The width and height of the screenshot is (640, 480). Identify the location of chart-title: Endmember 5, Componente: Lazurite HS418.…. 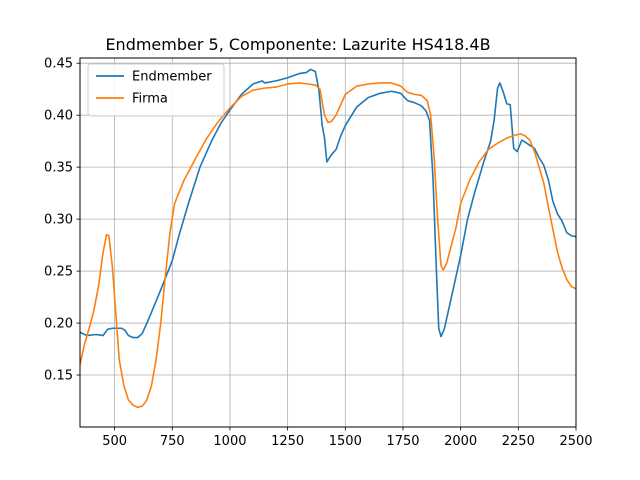
(297, 44).